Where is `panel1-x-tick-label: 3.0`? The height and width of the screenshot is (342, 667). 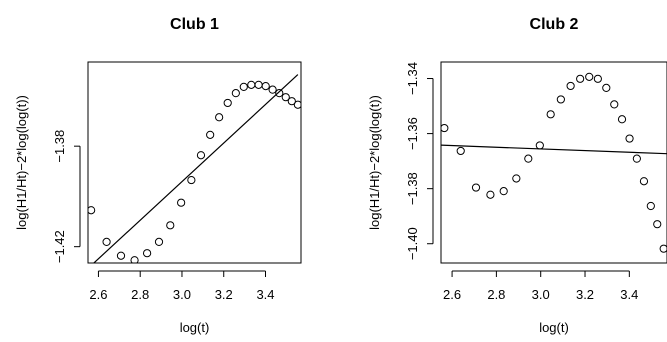 panel1-x-tick-label: 3.0 is located at coordinates (182, 294).